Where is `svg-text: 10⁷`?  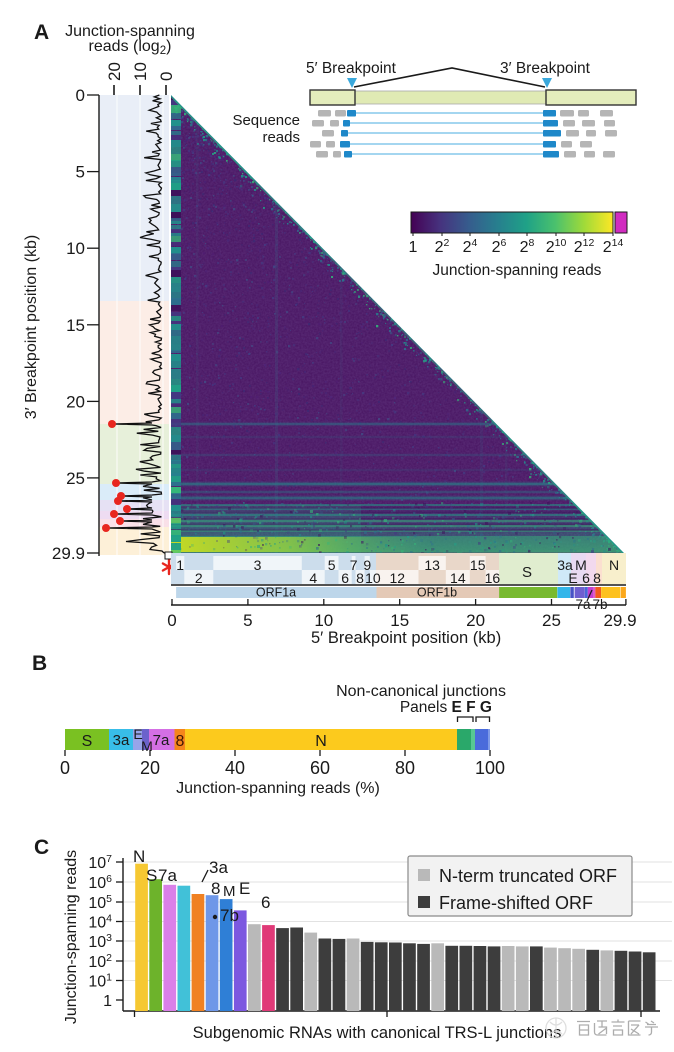 svg-text: 10⁷ is located at coordinates (100, 862).